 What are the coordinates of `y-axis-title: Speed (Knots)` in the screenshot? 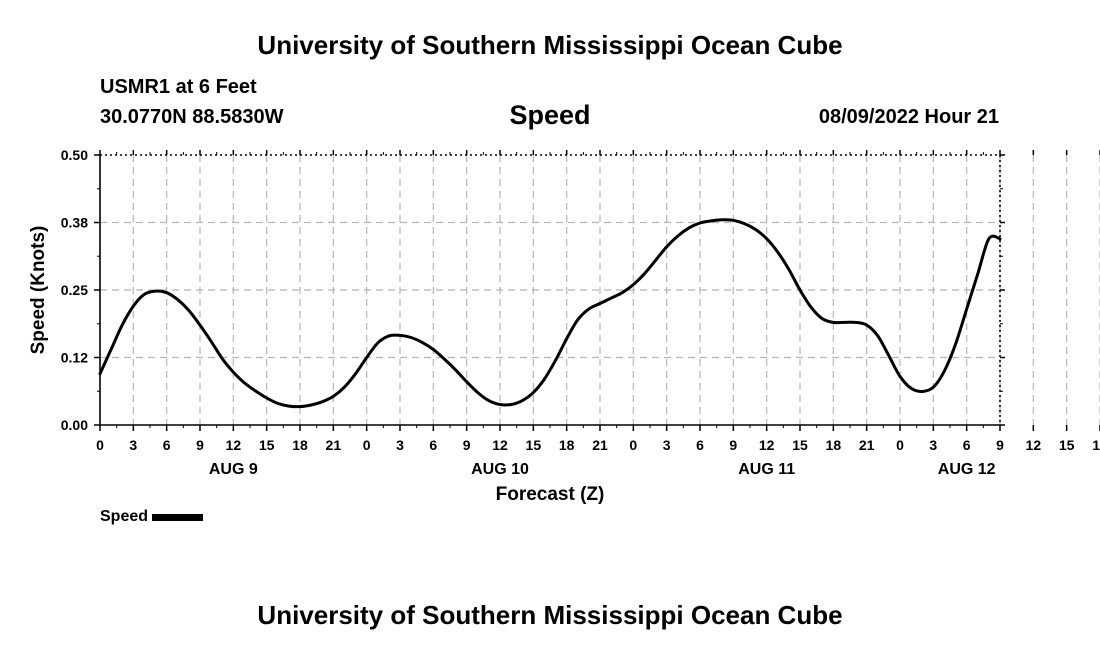 It's located at (38, 290).